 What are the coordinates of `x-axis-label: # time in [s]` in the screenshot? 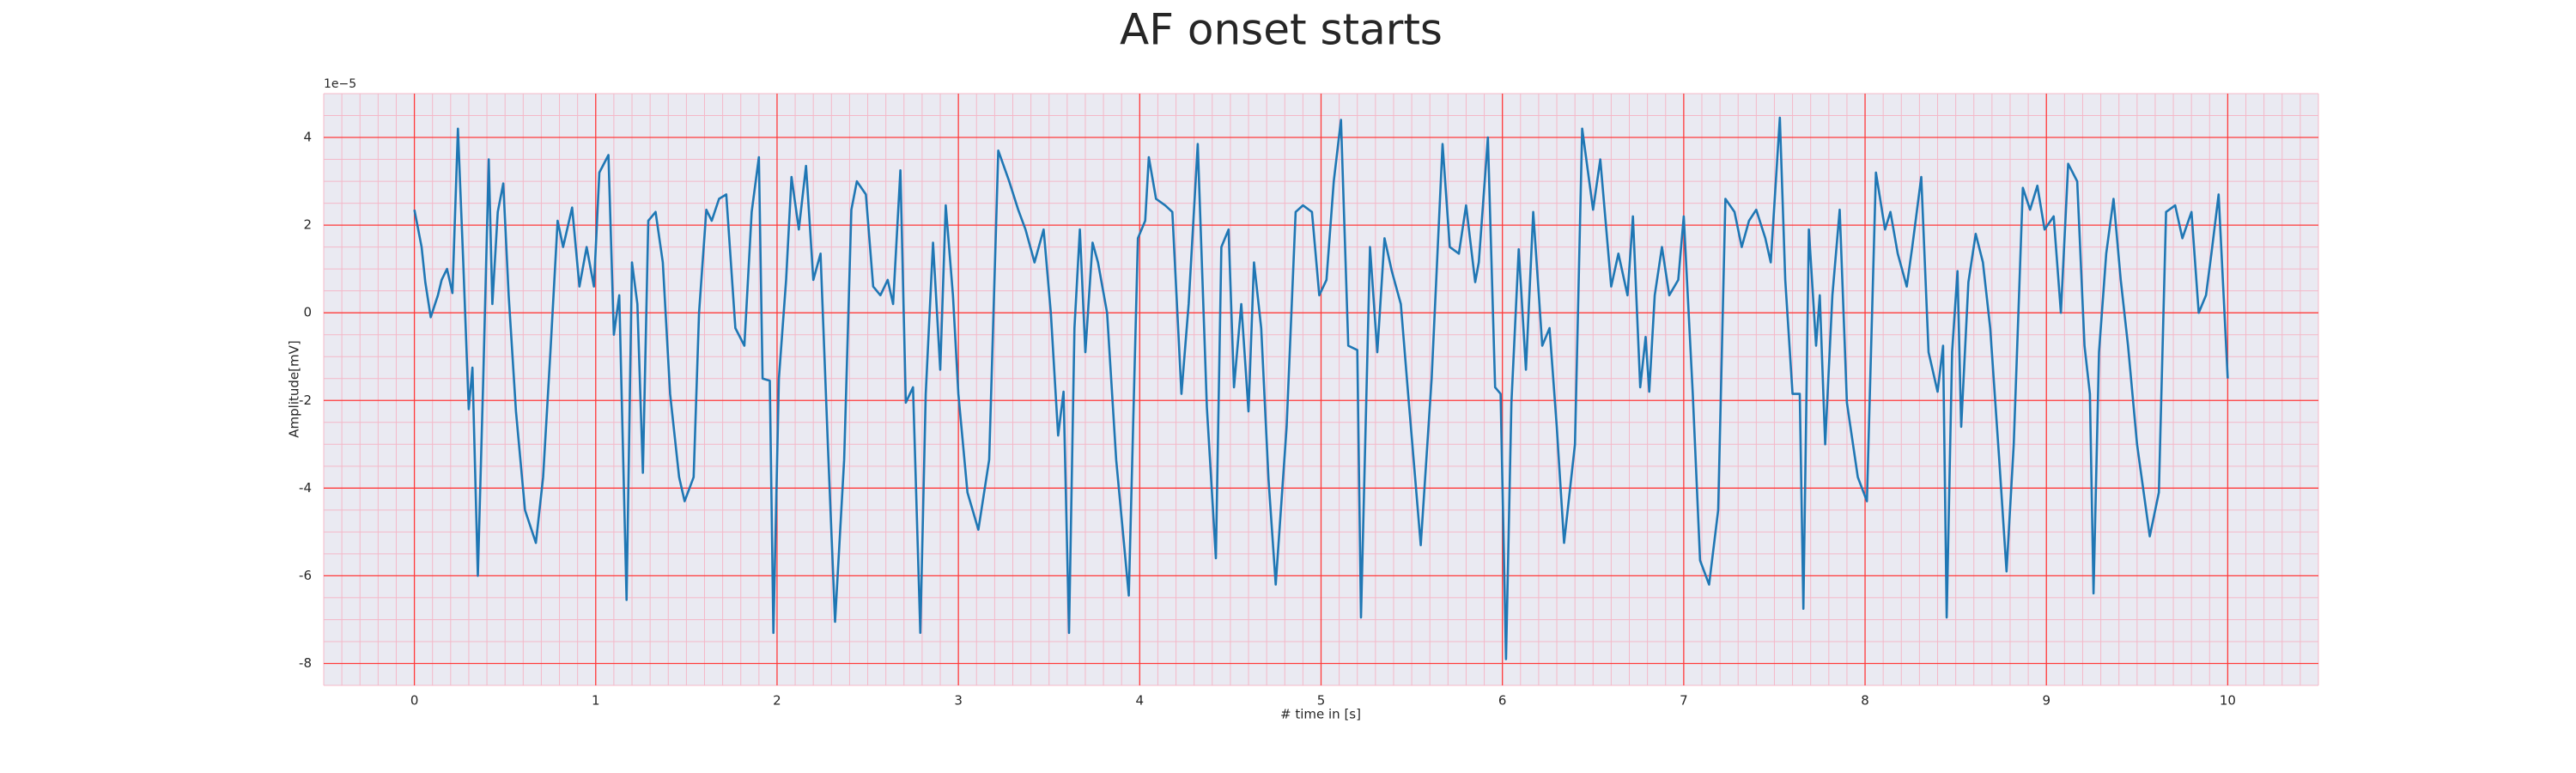 It's located at (1320, 714).